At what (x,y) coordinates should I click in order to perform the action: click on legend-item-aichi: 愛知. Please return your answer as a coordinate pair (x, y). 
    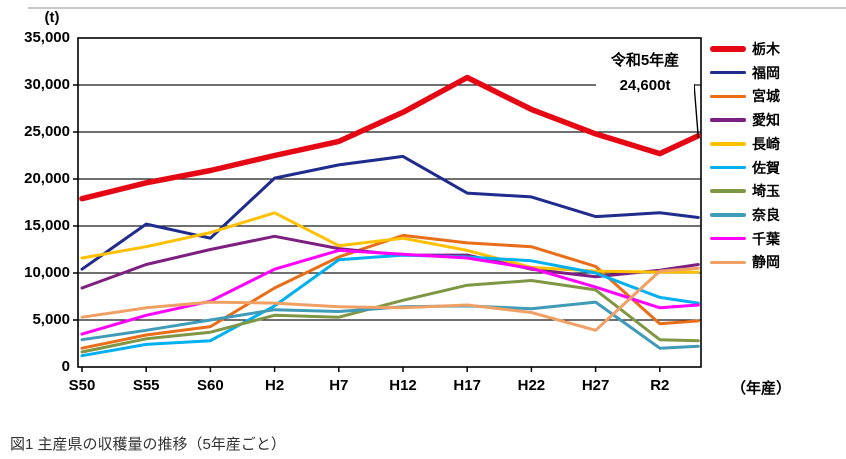
    Looking at the image, I should click on (745, 120).